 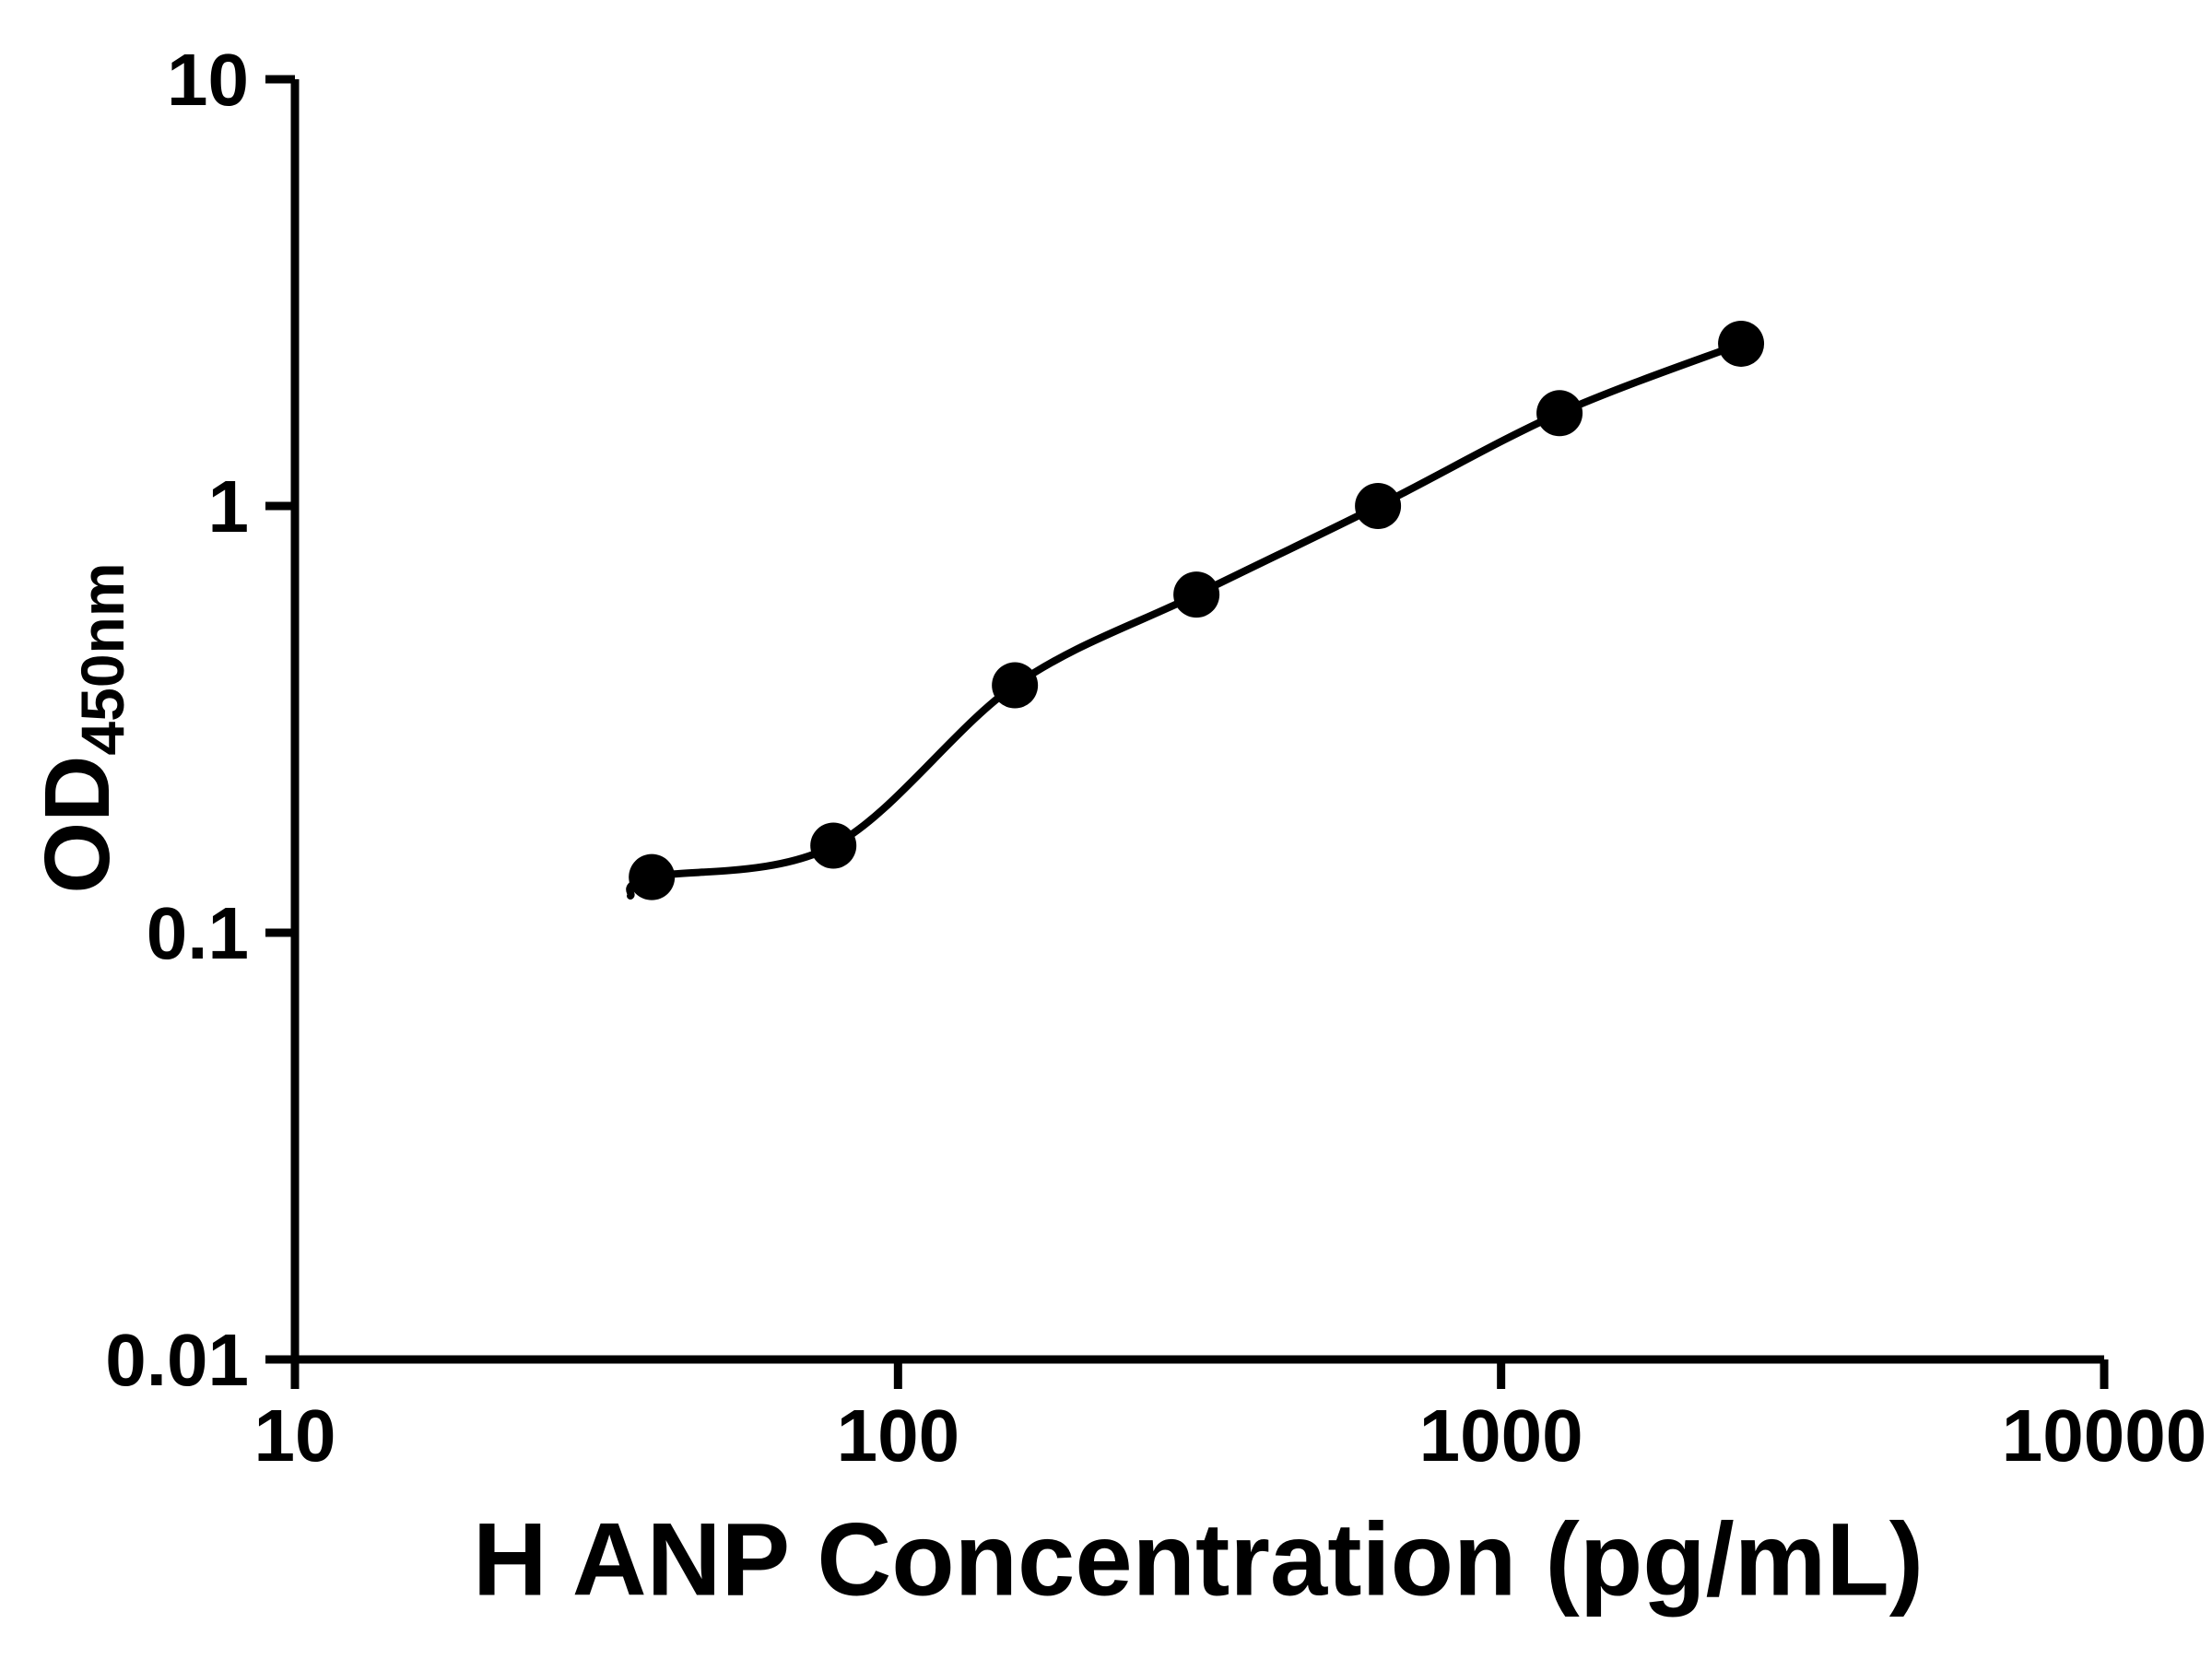 What do you see at coordinates (177, 1360) in the screenshot?
I see `y-tick-label: 0.01` at bounding box center [177, 1360].